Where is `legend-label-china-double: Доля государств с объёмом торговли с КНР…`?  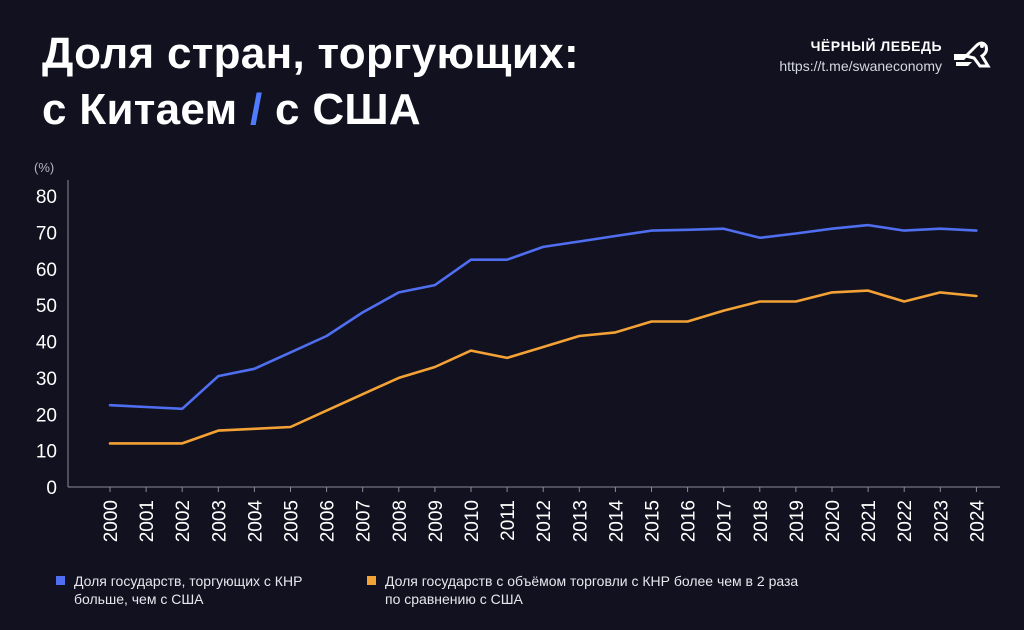
legend-label-china-double: Доля государств с объёмом торговли с КНР… is located at coordinates (592, 590).